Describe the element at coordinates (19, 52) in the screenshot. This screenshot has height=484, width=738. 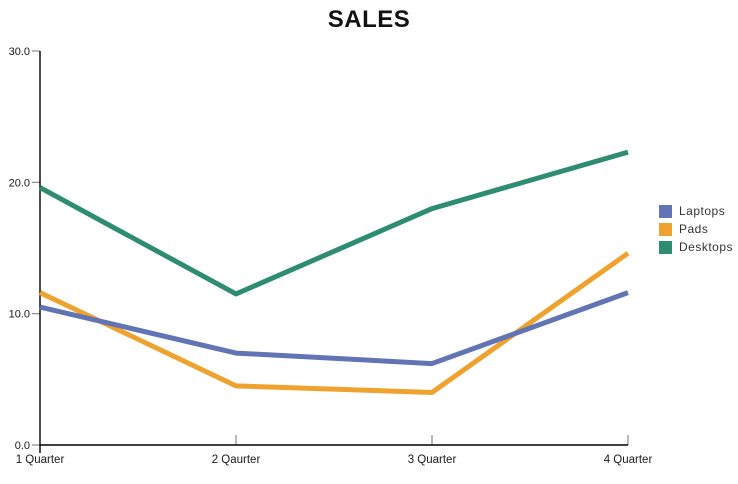
I see `y-tick-label: 30.0` at that location.